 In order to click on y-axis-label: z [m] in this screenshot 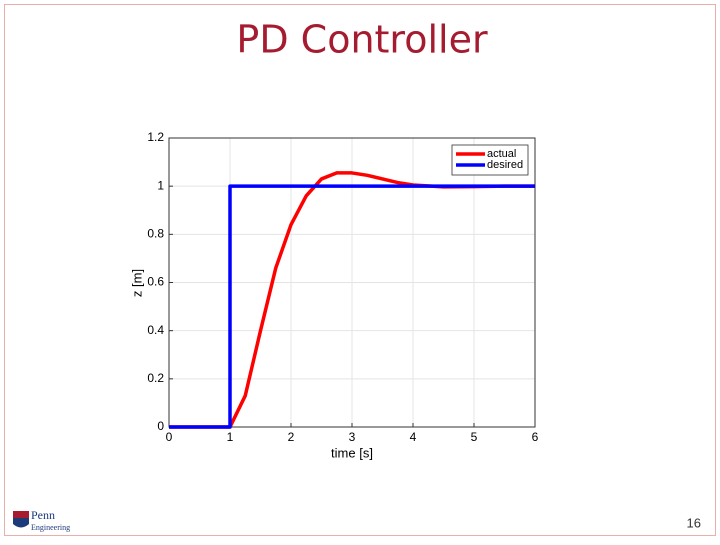, I will do `click(136, 283)`.